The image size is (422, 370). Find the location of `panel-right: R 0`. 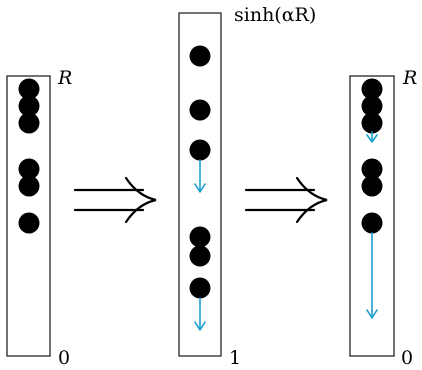

panel-right: R 0 is located at coordinates (383, 218).